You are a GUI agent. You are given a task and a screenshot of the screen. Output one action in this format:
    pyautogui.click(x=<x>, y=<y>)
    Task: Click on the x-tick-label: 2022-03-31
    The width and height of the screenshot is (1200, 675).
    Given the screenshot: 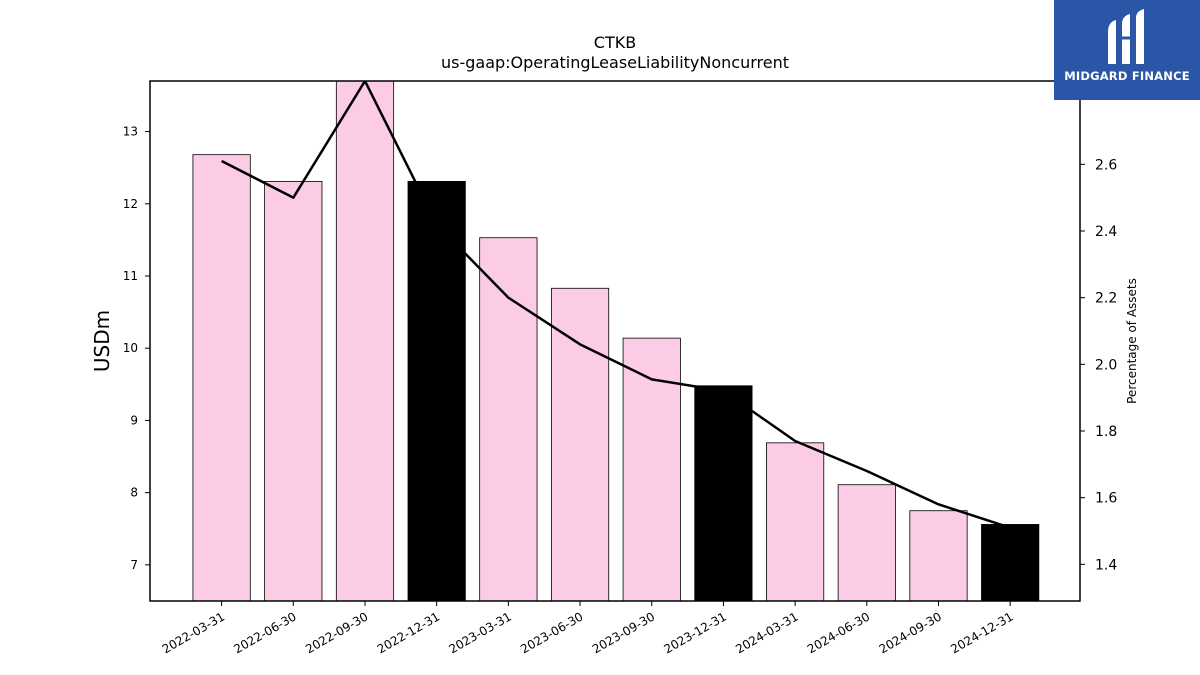 What is the action you would take?
    pyautogui.click(x=193, y=632)
    